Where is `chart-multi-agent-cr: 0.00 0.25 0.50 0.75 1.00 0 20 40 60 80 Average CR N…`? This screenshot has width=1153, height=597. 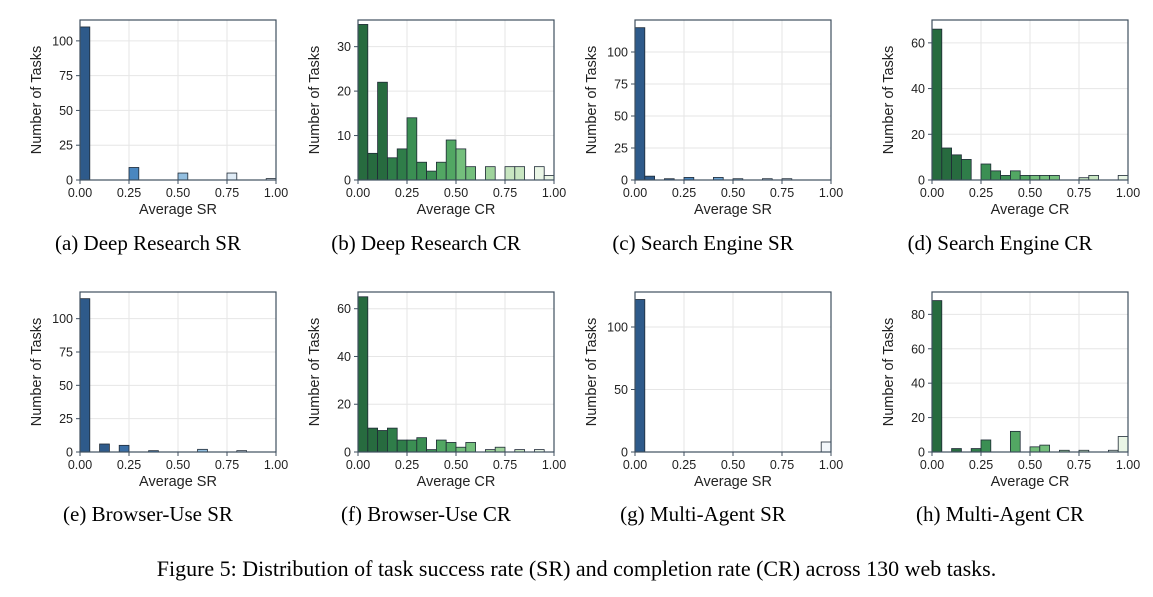
chart-multi-agent-cr: 0.00 0.25 0.50 0.75 1.00 0 20 40 60 80 Average CR N… is located at coordinates (1010, 390).